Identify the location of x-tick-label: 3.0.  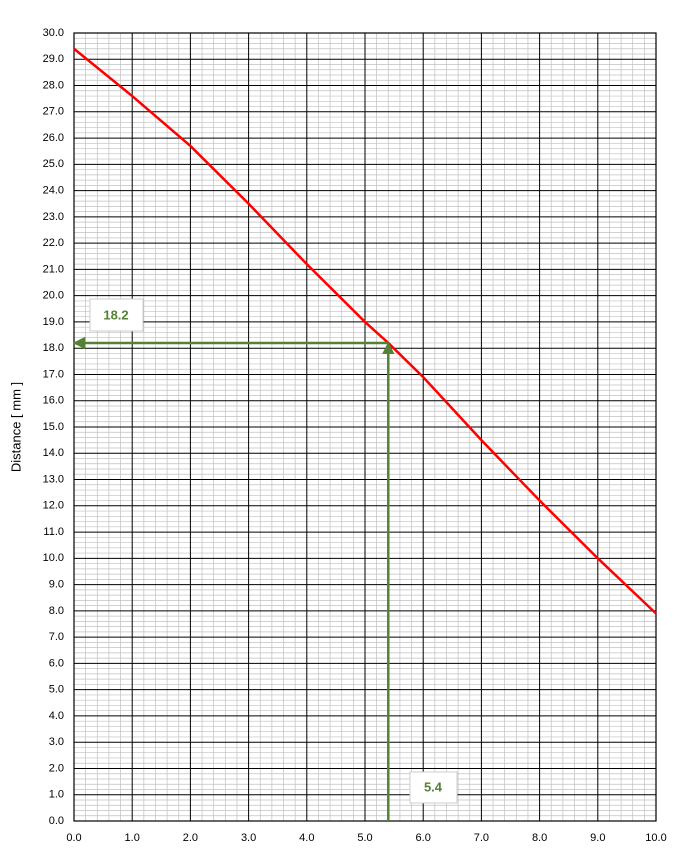
(248, 838).